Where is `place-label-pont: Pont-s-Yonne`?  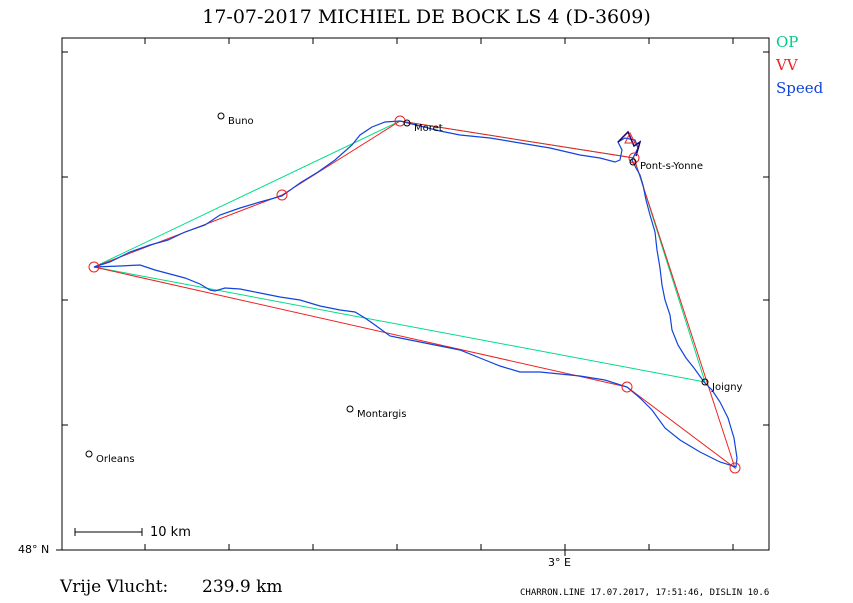 place-label-pont: Pont-s-Yonne is located at coordinates (671, 166).